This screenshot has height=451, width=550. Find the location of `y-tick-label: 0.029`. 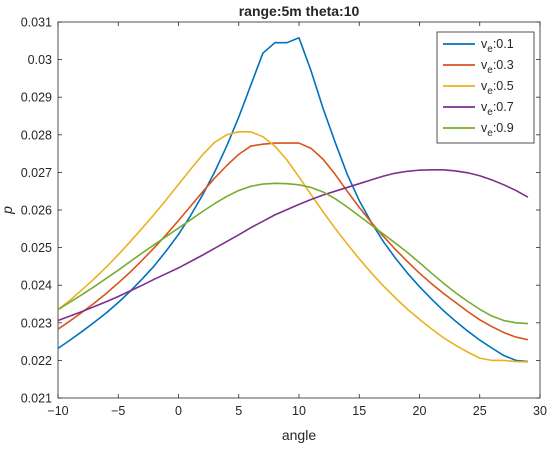

y-tick-label: 0.029 is located at coordinates (36, 98).